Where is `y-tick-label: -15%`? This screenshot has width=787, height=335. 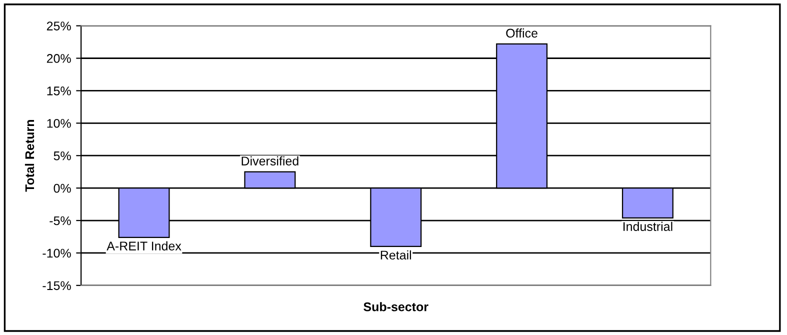 y-tick-label: -15% is located at coordinates (56, 285).